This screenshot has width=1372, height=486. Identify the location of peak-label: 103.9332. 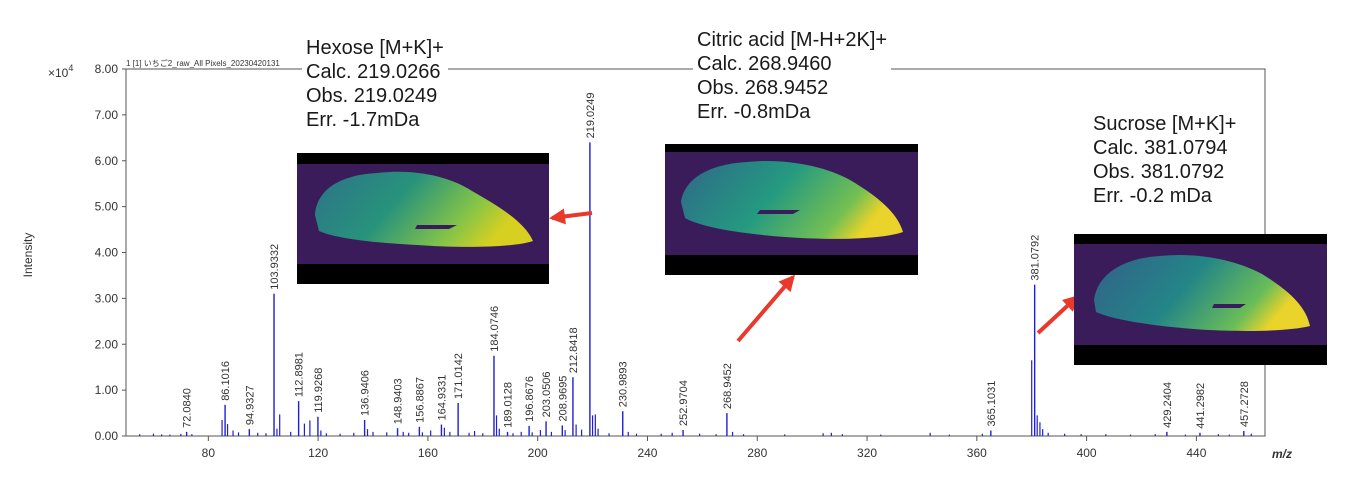
(275, 267).